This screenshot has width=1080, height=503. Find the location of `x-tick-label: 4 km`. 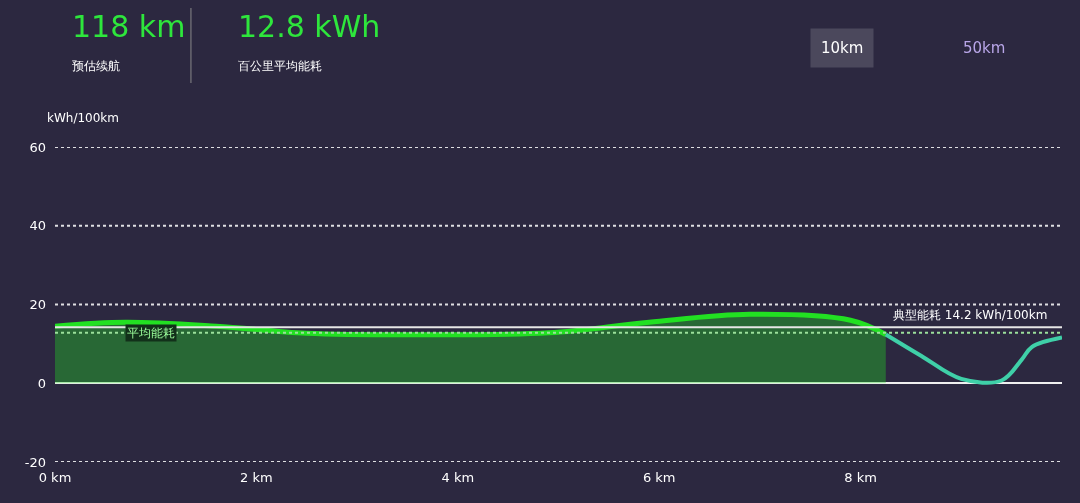

x-tick-label: 4 km is located at coordinates (458, 477).